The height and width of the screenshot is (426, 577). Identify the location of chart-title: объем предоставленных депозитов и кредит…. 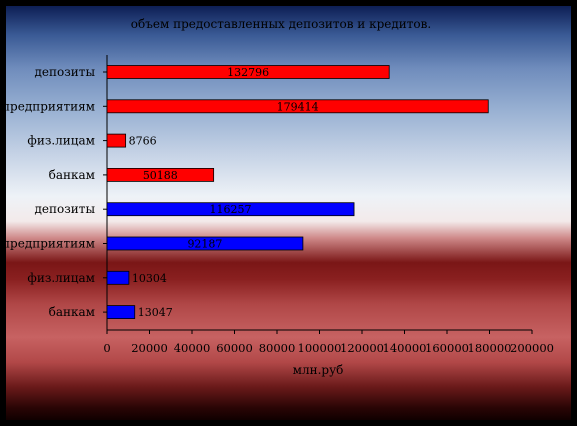
(281, 24).